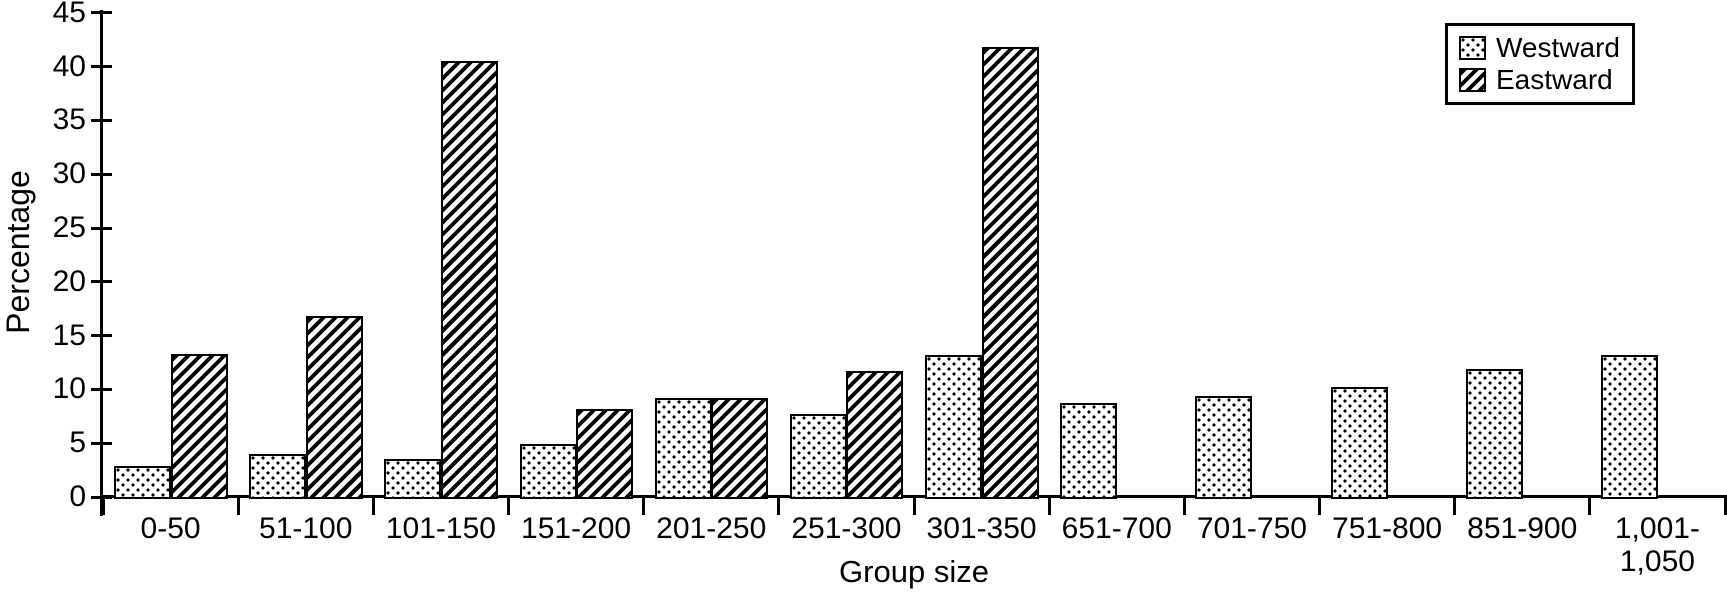 The image size is (1727, 599). Describe the element at coordinates (1472, 80) in the screenshot. I see `eastward-swatch-icon` at that location.